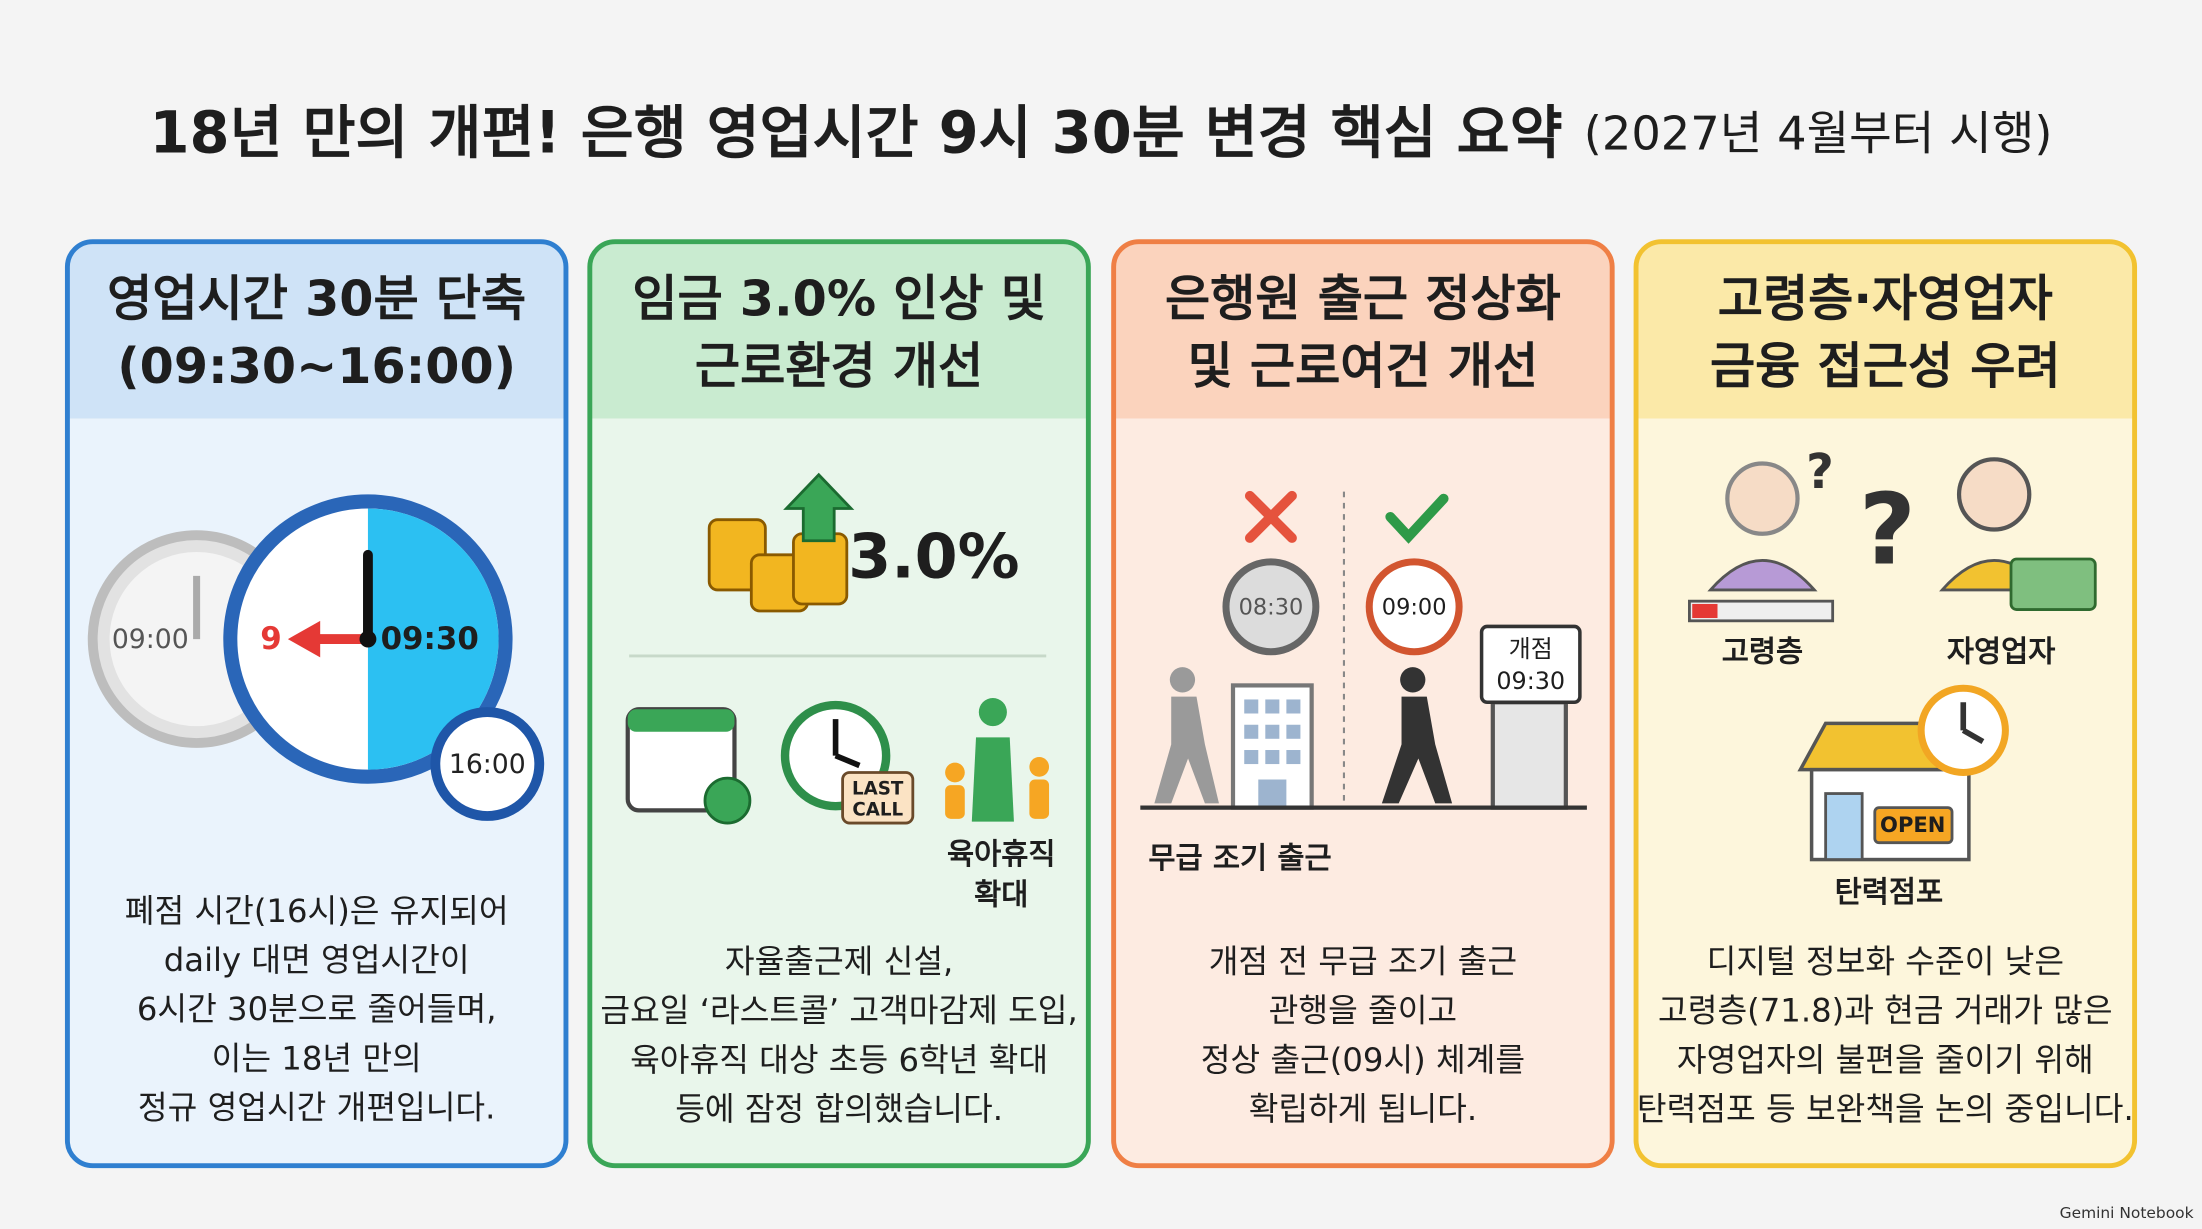  What do you see at coordinates (1530, 681) in the screenshot?
I see `sign-text: 09:30` at bounding box center [1530, 681].